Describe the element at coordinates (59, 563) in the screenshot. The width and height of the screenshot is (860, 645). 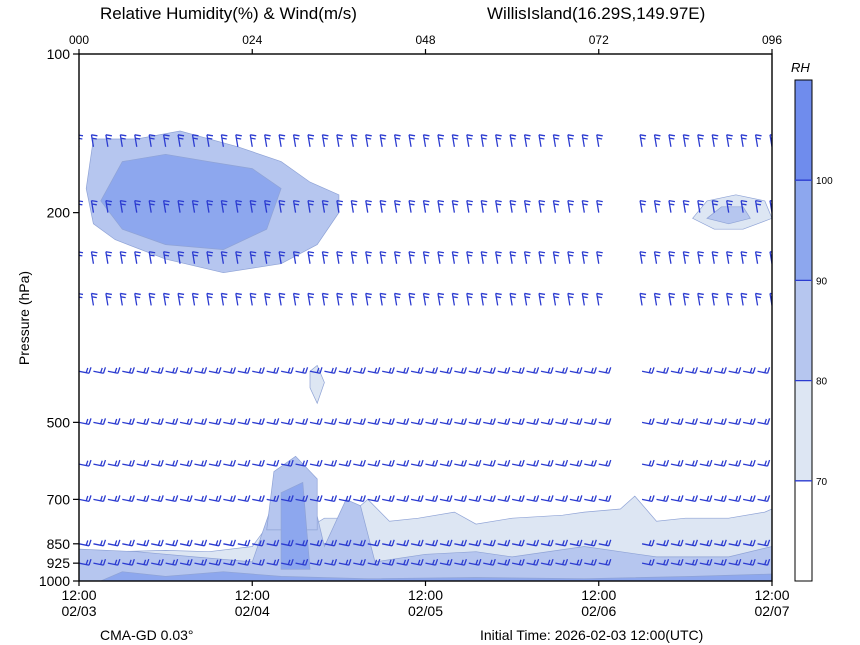
I see `y-tick-label: 925` at that location.